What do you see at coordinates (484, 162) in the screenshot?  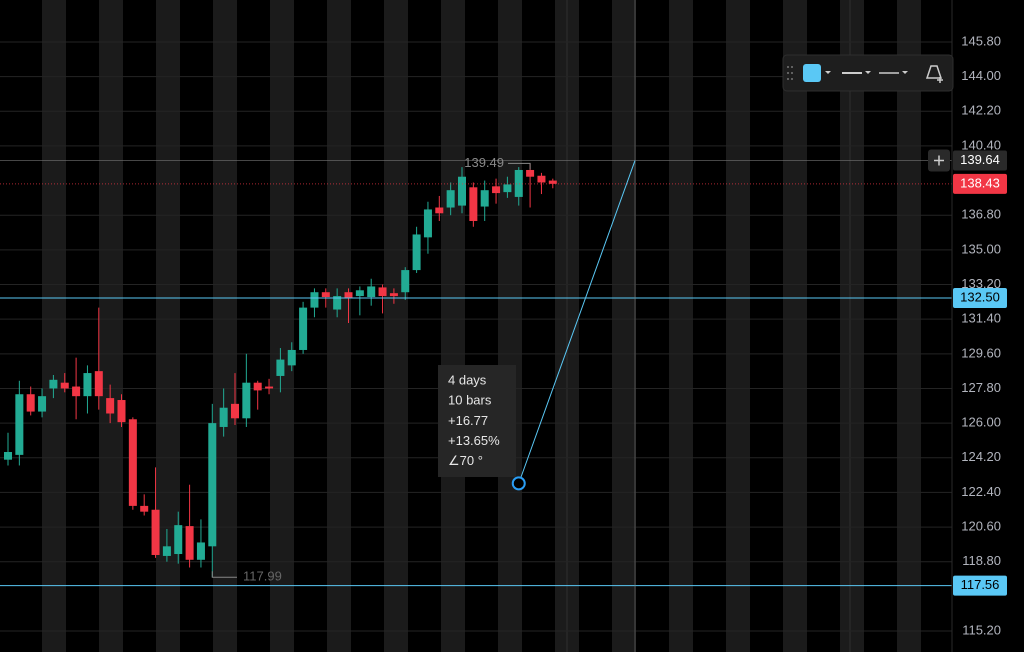 I see `high-marker-label: 139.49` at bounding box center [484, 162].